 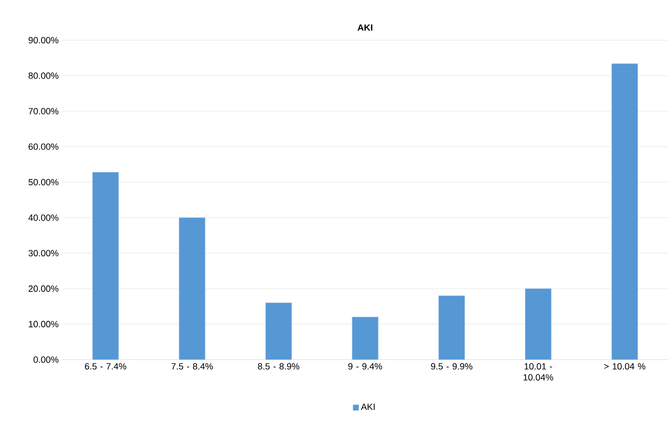 I want to click on x-tick-label: 10.01 - 10.04%, so click(x=539, y=372).